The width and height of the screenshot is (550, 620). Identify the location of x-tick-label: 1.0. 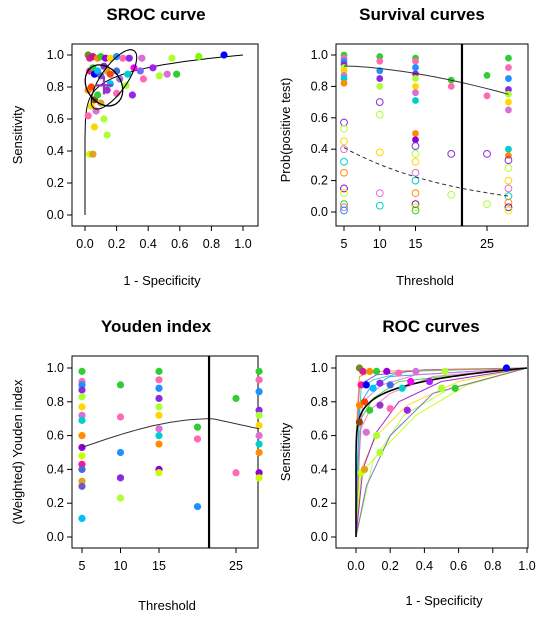
(242, 244).